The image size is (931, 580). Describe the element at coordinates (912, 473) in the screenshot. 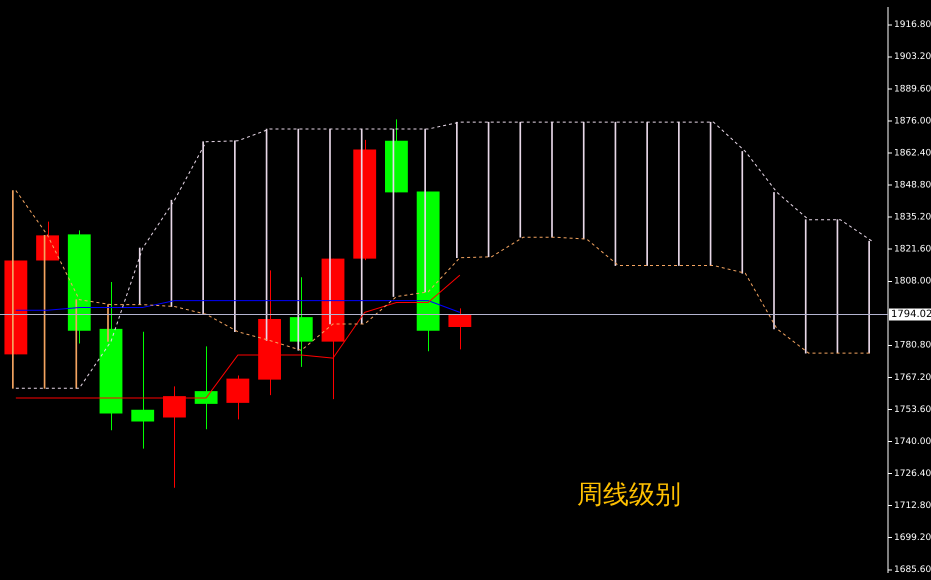

I see `y-tick-label: 1726.40` at that location.